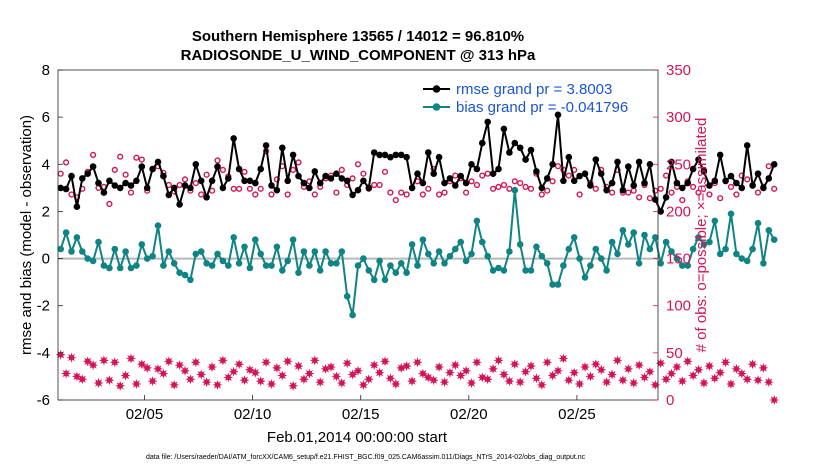  I want to click on y-axis-label: rmse and bias (model - observation), so click(26, 235).